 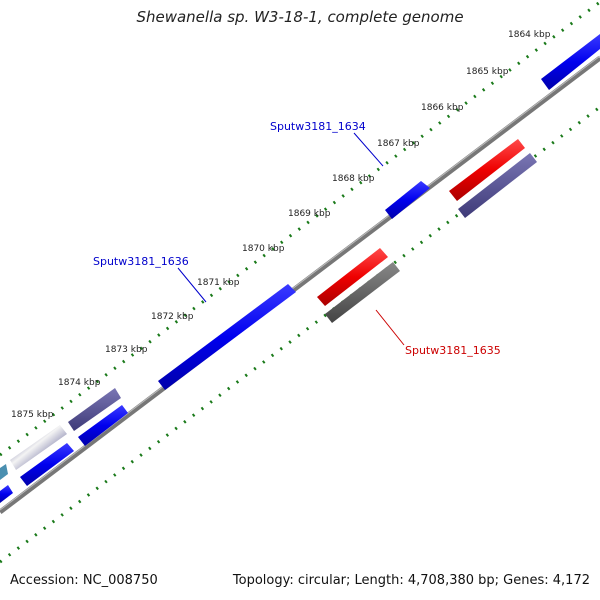 What do you see at coordinates (353, 179) in the screenshot?
I see `ruler-label: 1868 kbp` at bounding box center [353, 179].